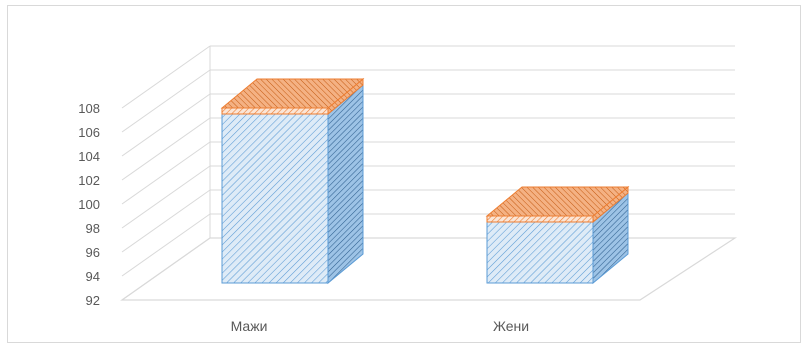 The height and width of the screenshot is (345, 804). Describe the element at coordinates (93, 276) in the screenshot. I see `y-tick-label: 94` at that location.